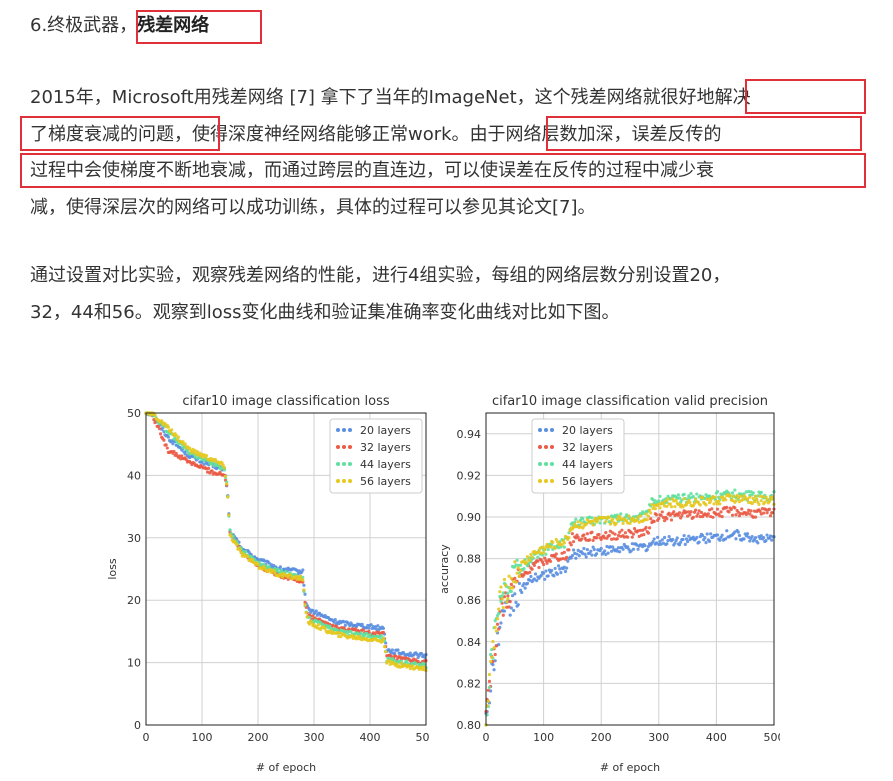 This screenshot has height=781, width=893. I want to click on series-56-layers, so click(286, 542).